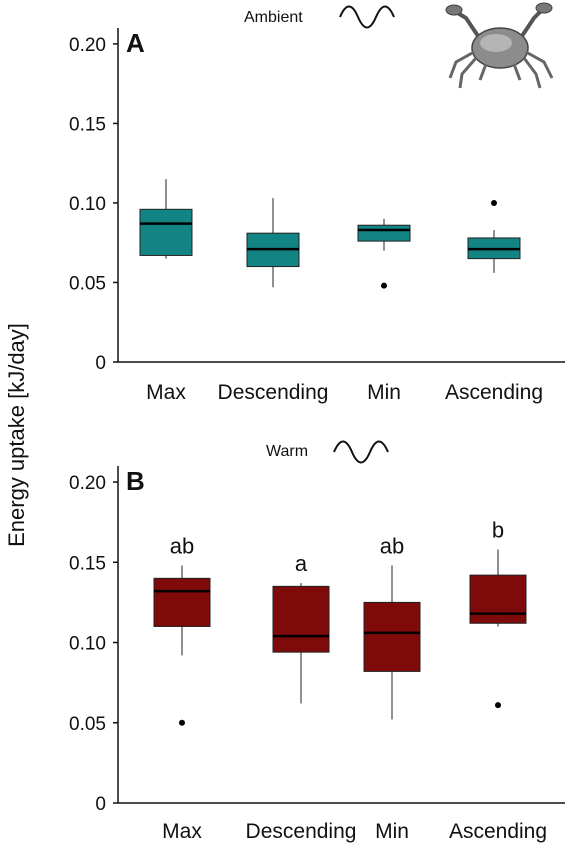 The height and width of the screenshot is (845, 565). What do you see at coordinates (301, 563) in the screenshot?
I see `significance-label: a` at bounding box center [301, 563].